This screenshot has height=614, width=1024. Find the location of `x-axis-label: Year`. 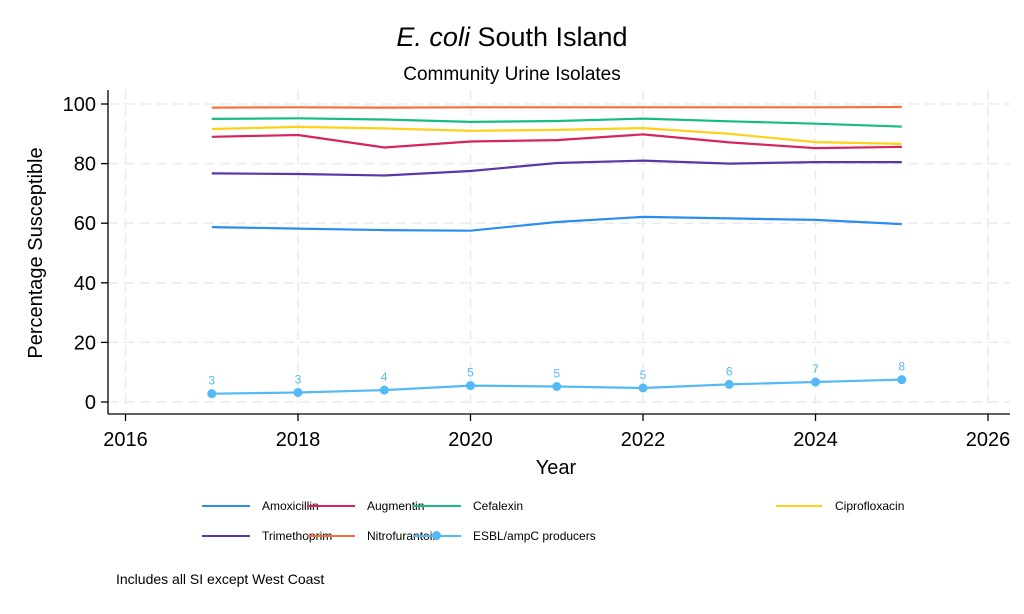

x-axis-label: Year is located at coordinates (556, 468).